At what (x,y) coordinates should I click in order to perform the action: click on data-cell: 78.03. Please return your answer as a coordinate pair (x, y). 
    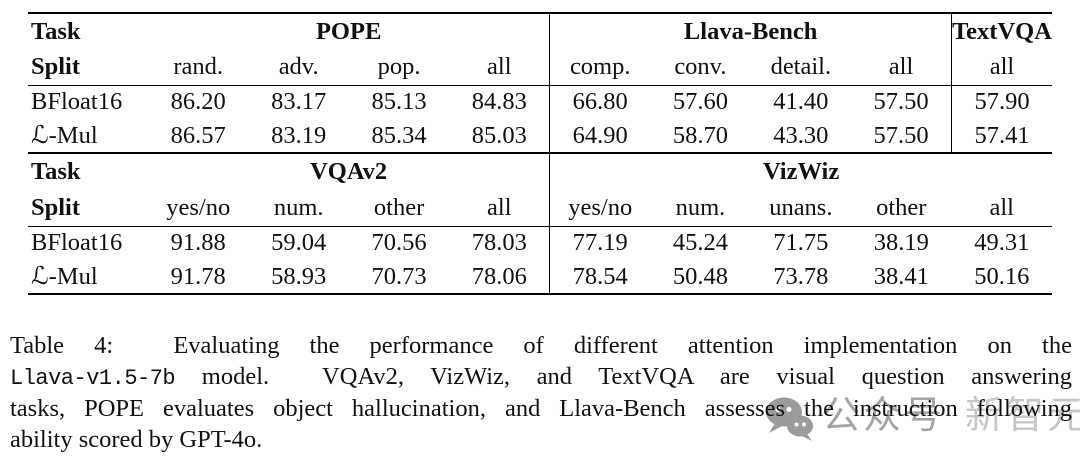
    Looking at the image, I should click on (500, 243).